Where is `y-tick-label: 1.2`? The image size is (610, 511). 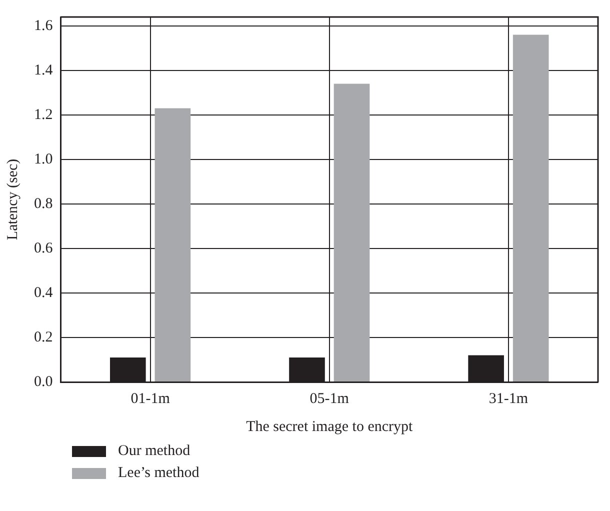 y-tick-label: 1.2 is located at coordinates (43, 114).